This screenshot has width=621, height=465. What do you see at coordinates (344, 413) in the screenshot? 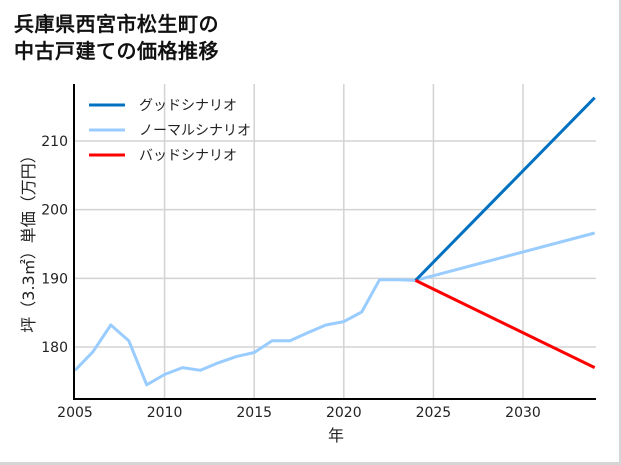
I see `x-tick-label: 2020` at bounding box center [344, 413].